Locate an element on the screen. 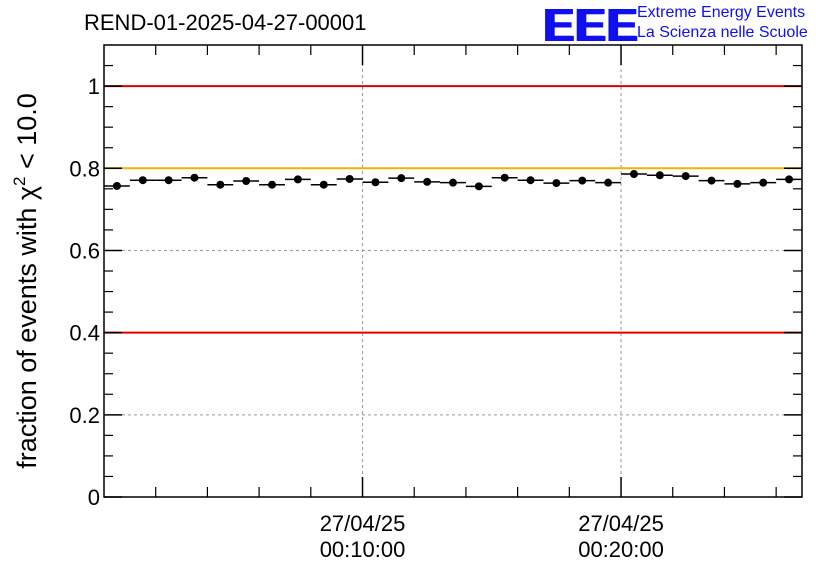 This screenshot has width=836, height=572. y-axis-label-superscript: 2 is located at coordinates (19, 181).